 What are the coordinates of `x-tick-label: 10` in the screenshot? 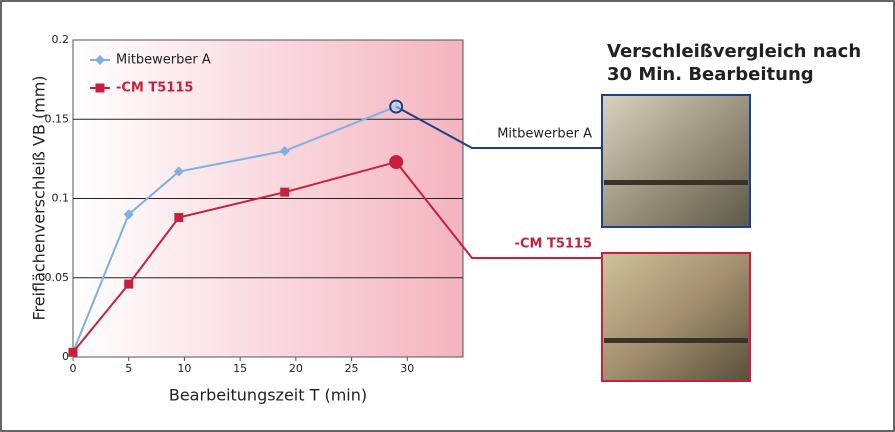 It's located at (184, 368).